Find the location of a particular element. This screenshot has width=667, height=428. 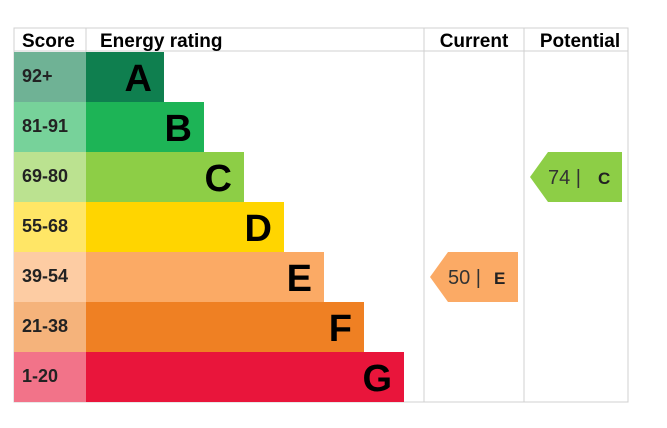

score-cell-f is located at coordinates (50, 327).